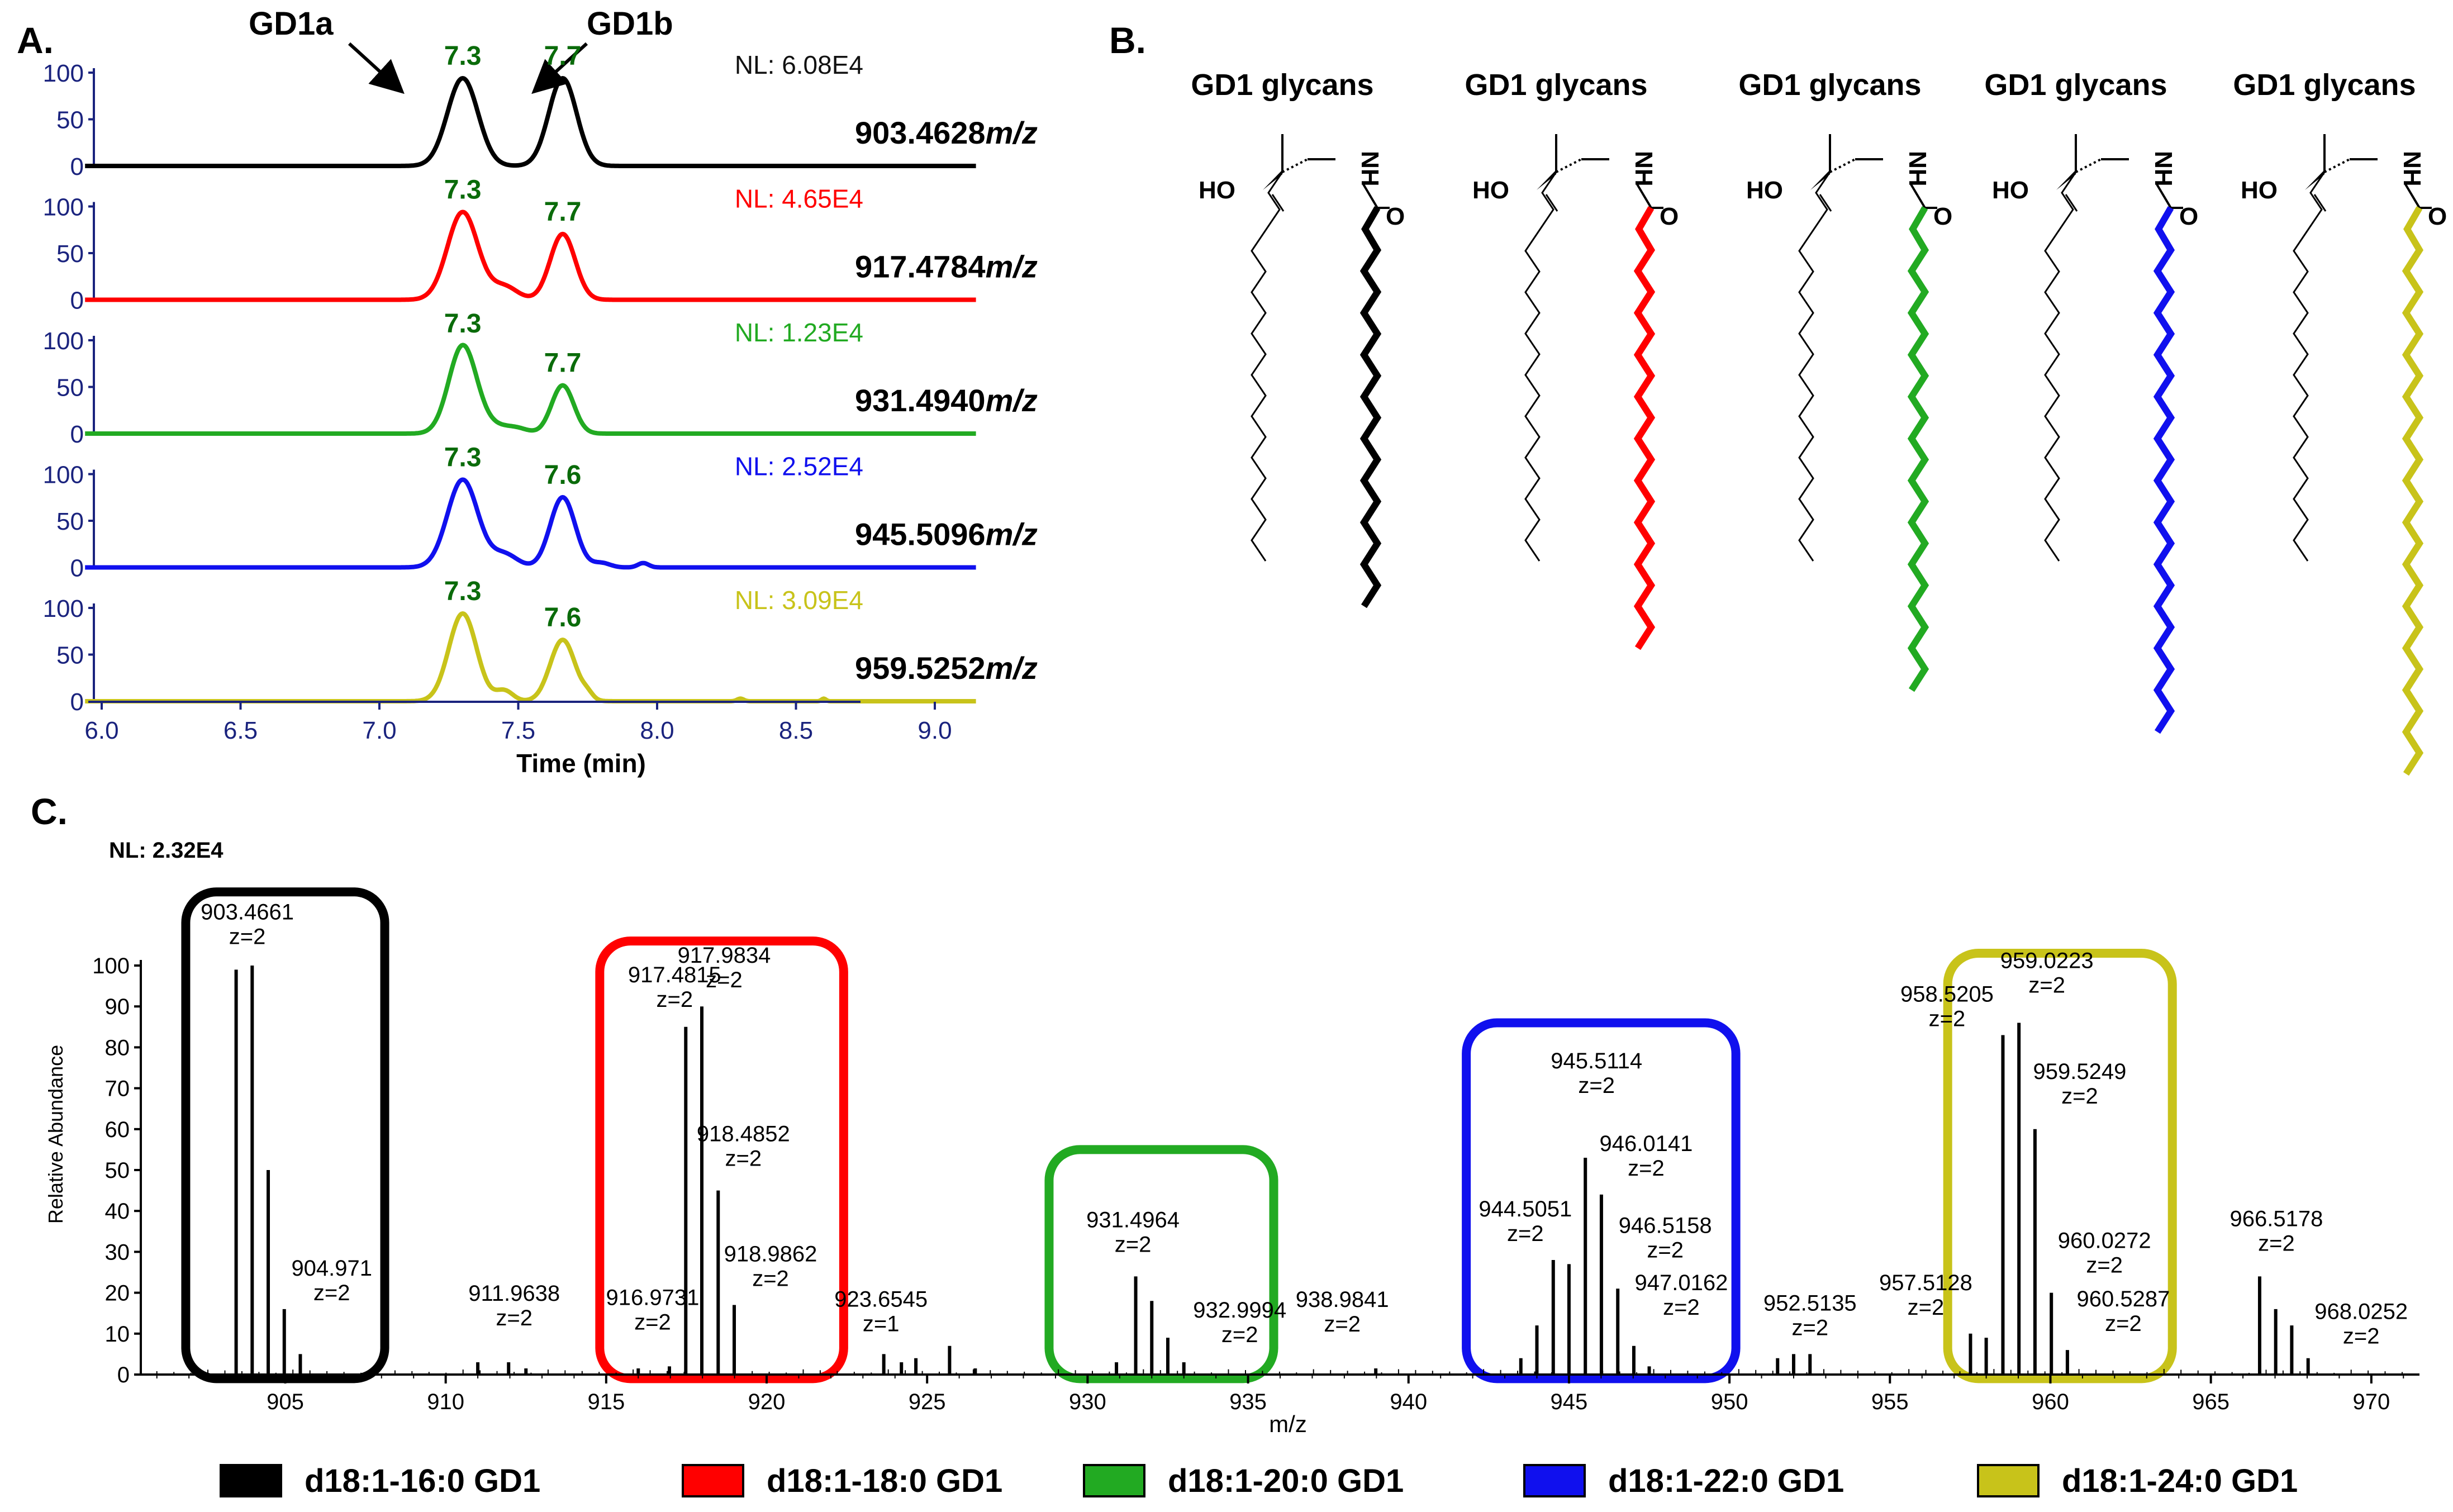  Describe the element at coordinates (2276, 1218) in the screenshot. I see `peak-mz-label: 966.5178` at that location.